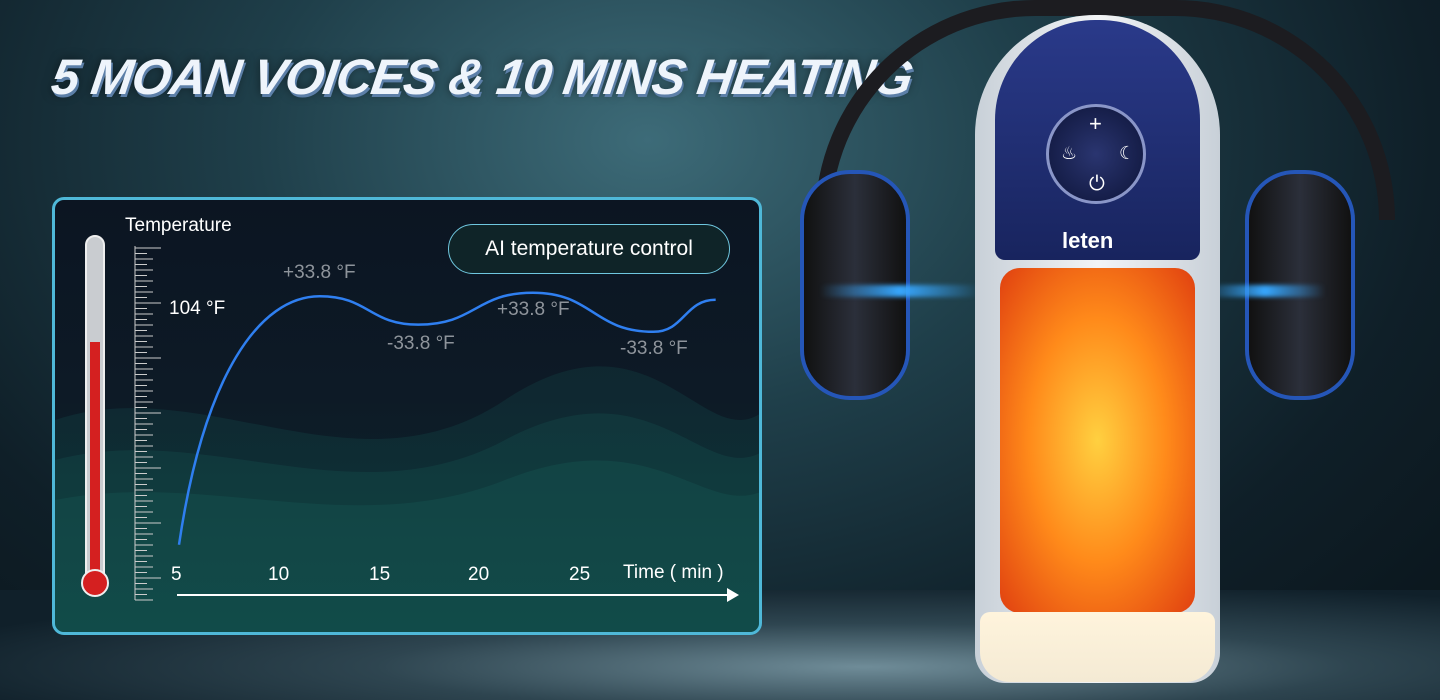 The width and height of the screenshot is (1440, 700). What do you see at coordinates (900, 291) in the screenshot?
I see `sound-wave-left` at bounding box center [900, 291].